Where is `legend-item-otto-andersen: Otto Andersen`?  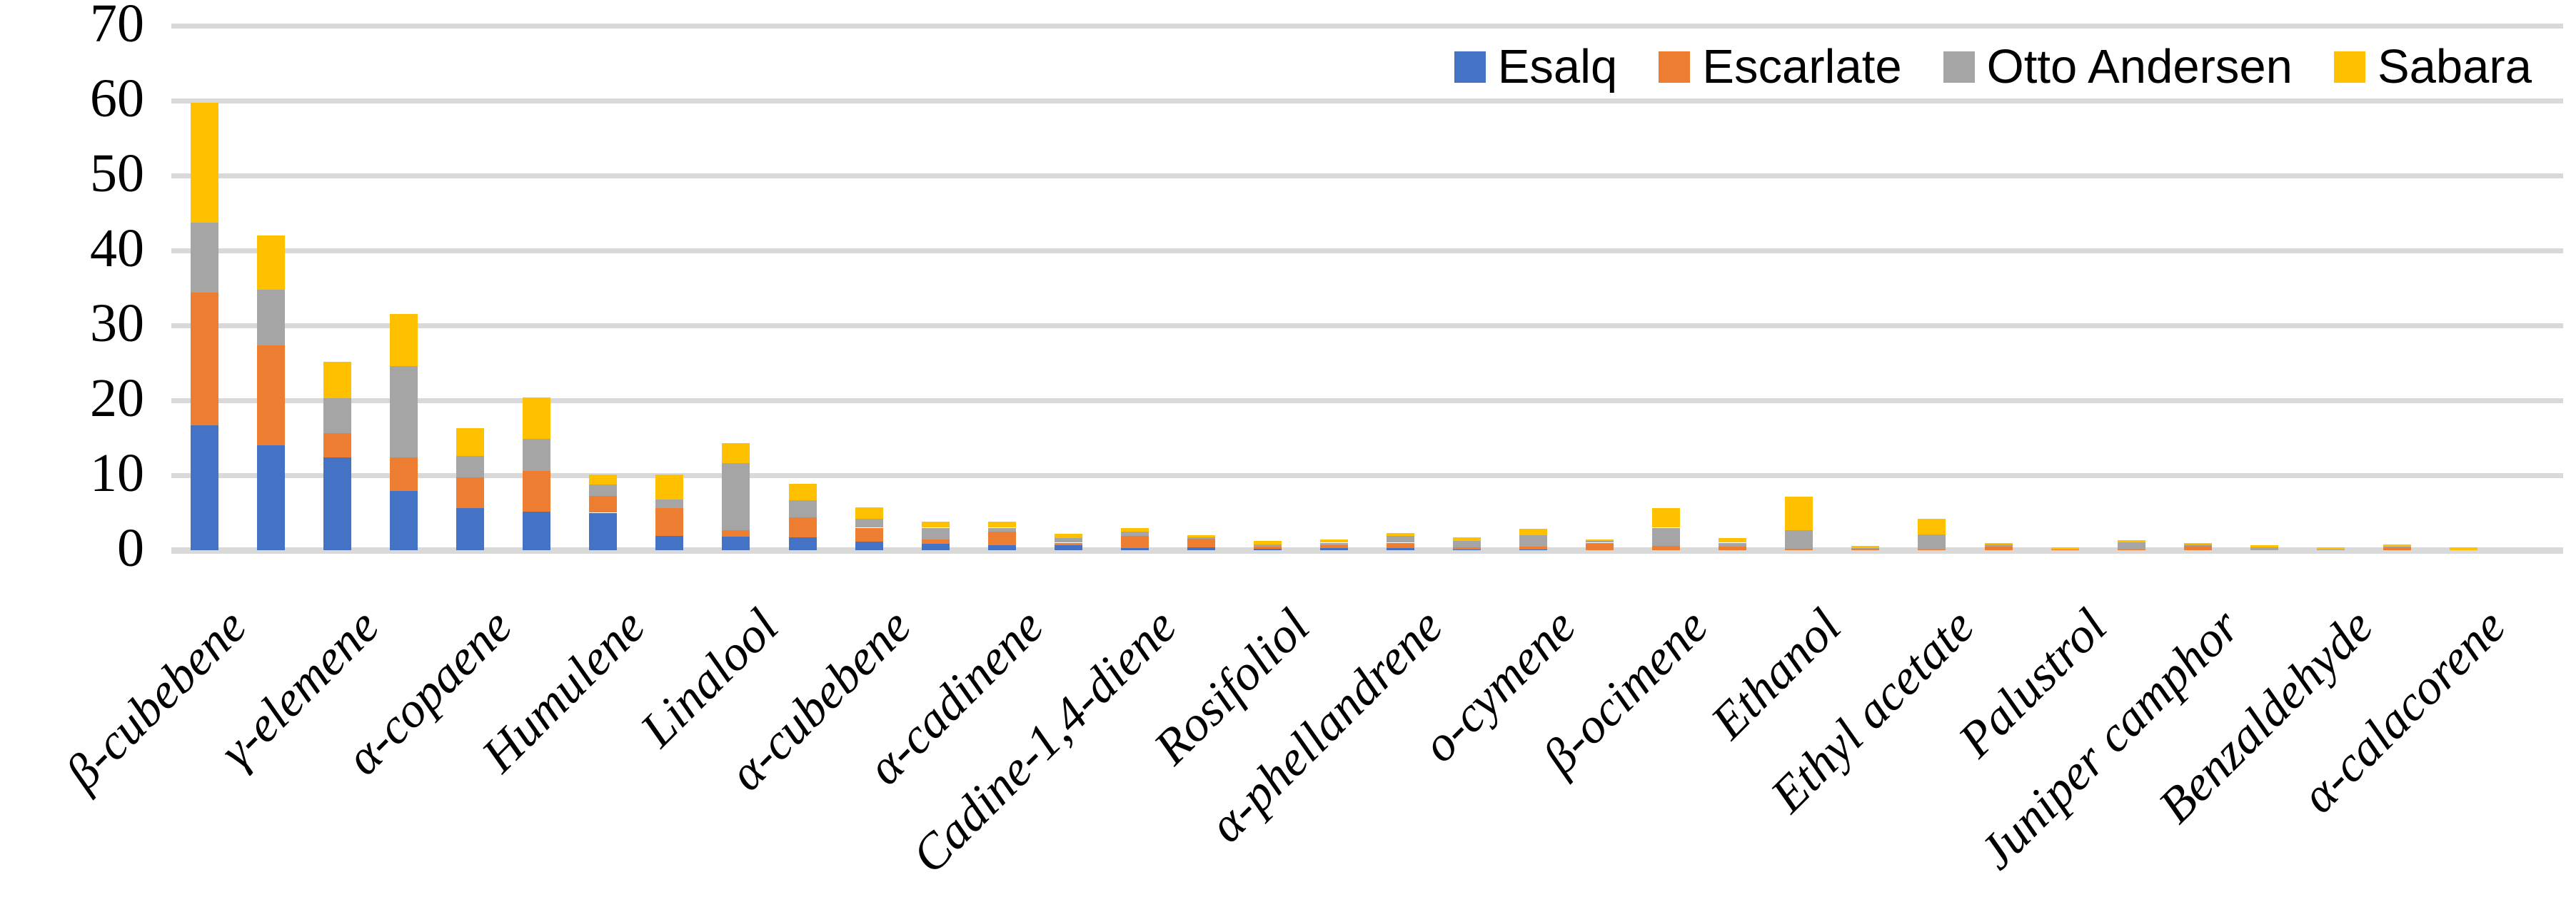 legend-item-otto-andersen: Otto Andersen is located at coordinates (2118, 67).